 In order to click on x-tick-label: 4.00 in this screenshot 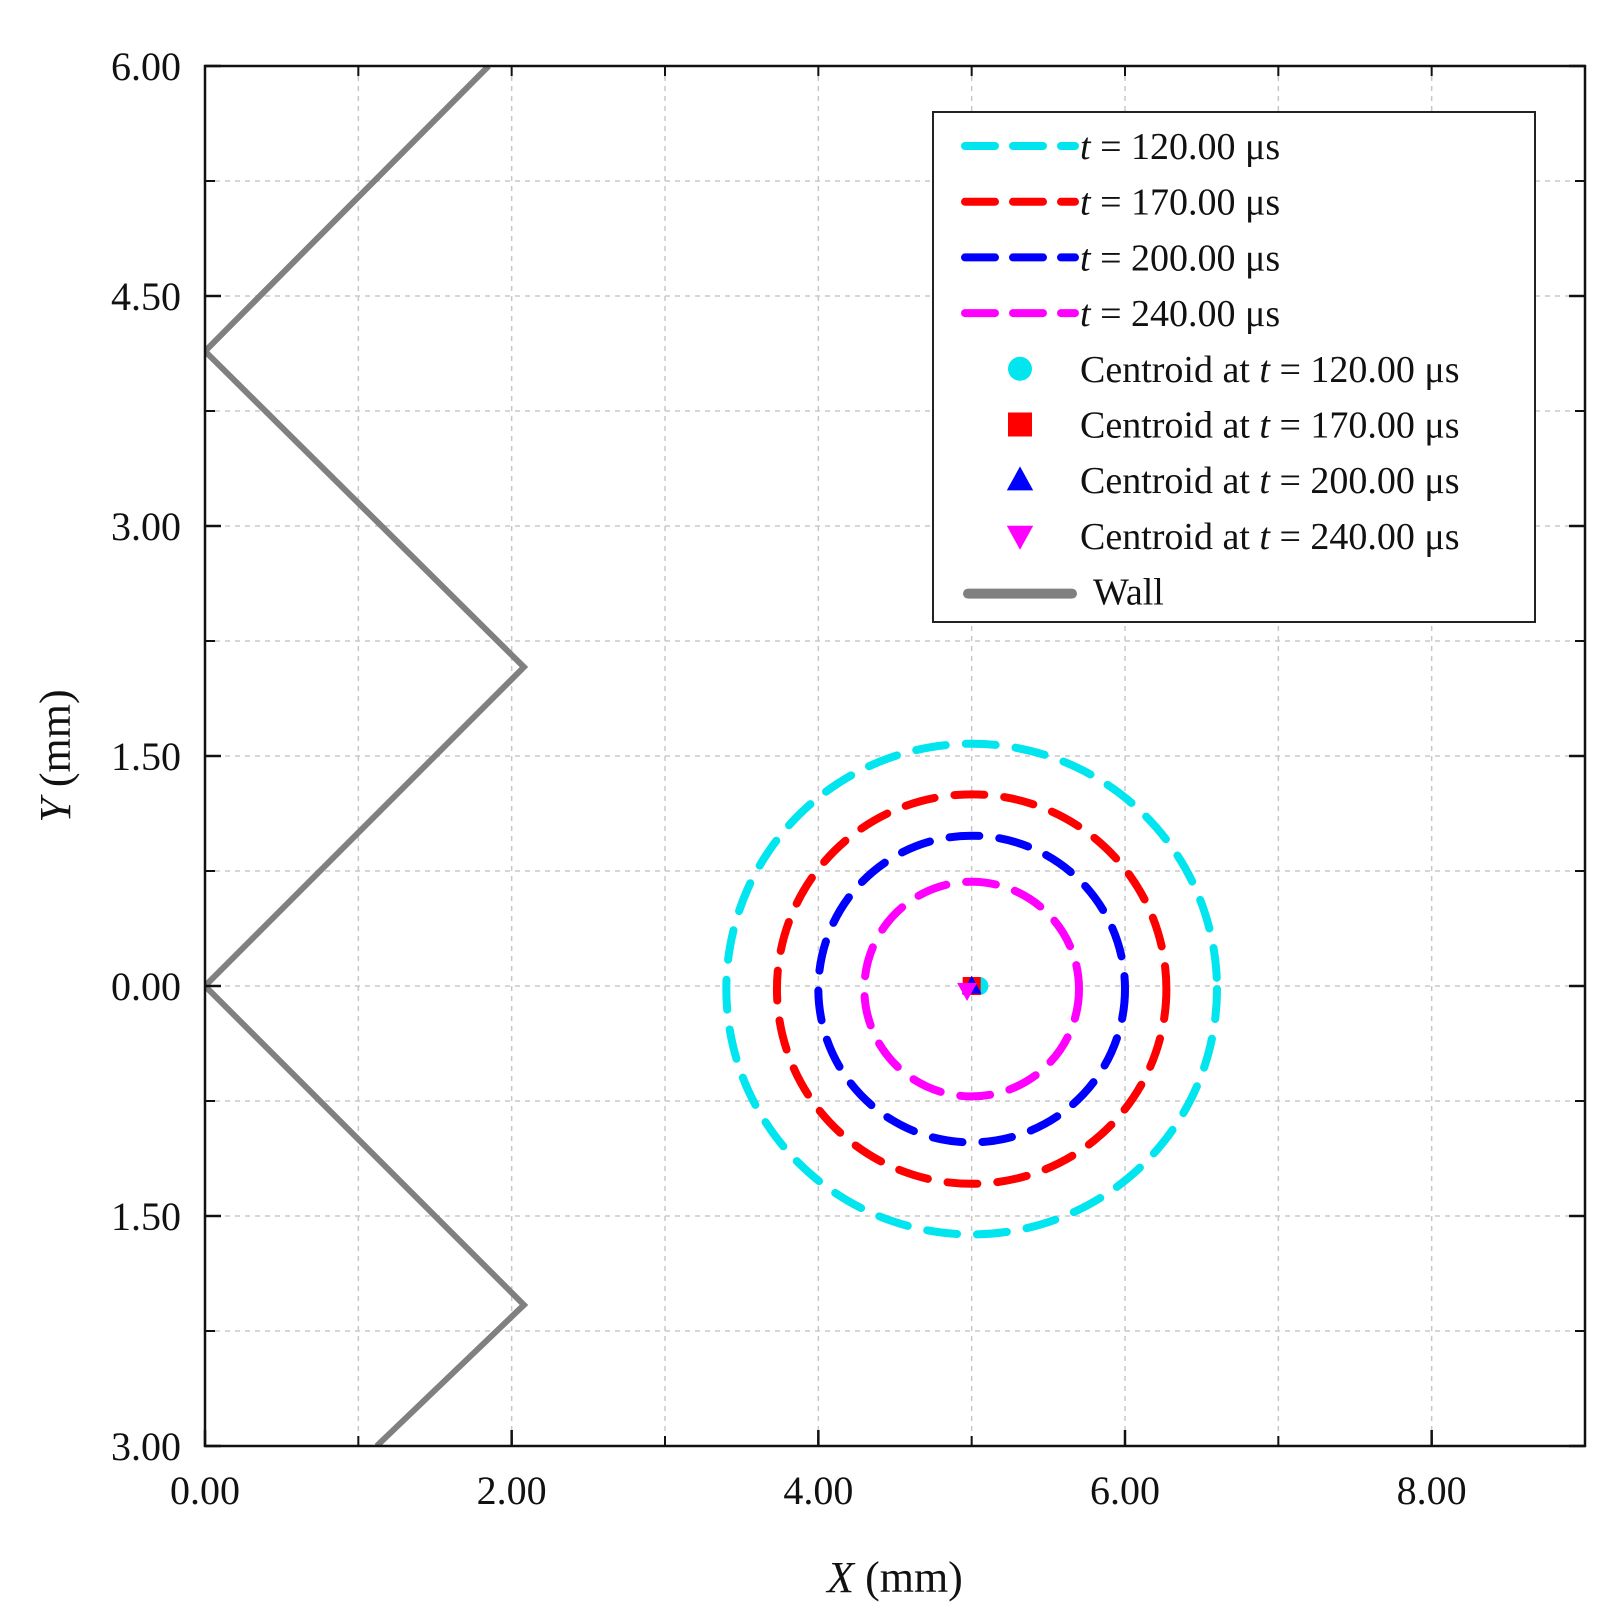, I will do `click(818, 1490)`.